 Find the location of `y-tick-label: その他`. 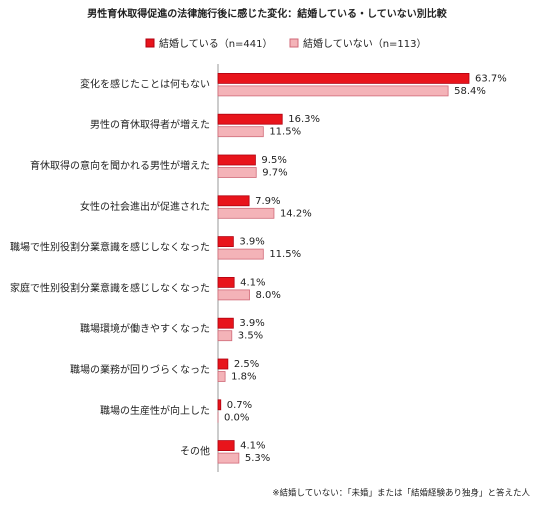

y-tick-label: その他 is located at coordinates (195, 451).